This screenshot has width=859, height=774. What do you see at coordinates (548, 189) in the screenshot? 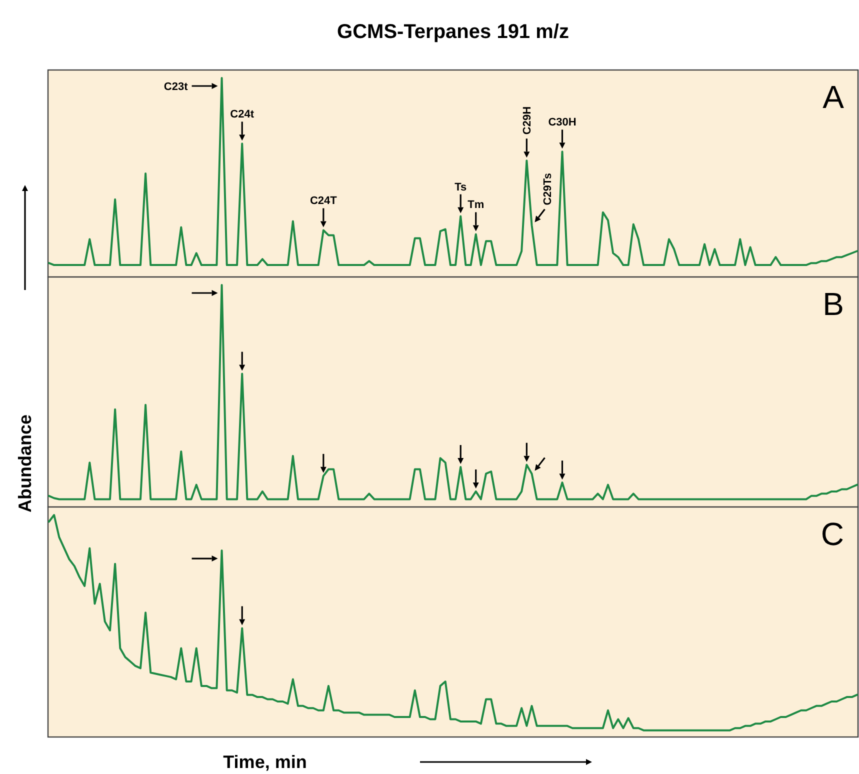
I see `annotation: C29Ts` at bounding box center [548, 189].